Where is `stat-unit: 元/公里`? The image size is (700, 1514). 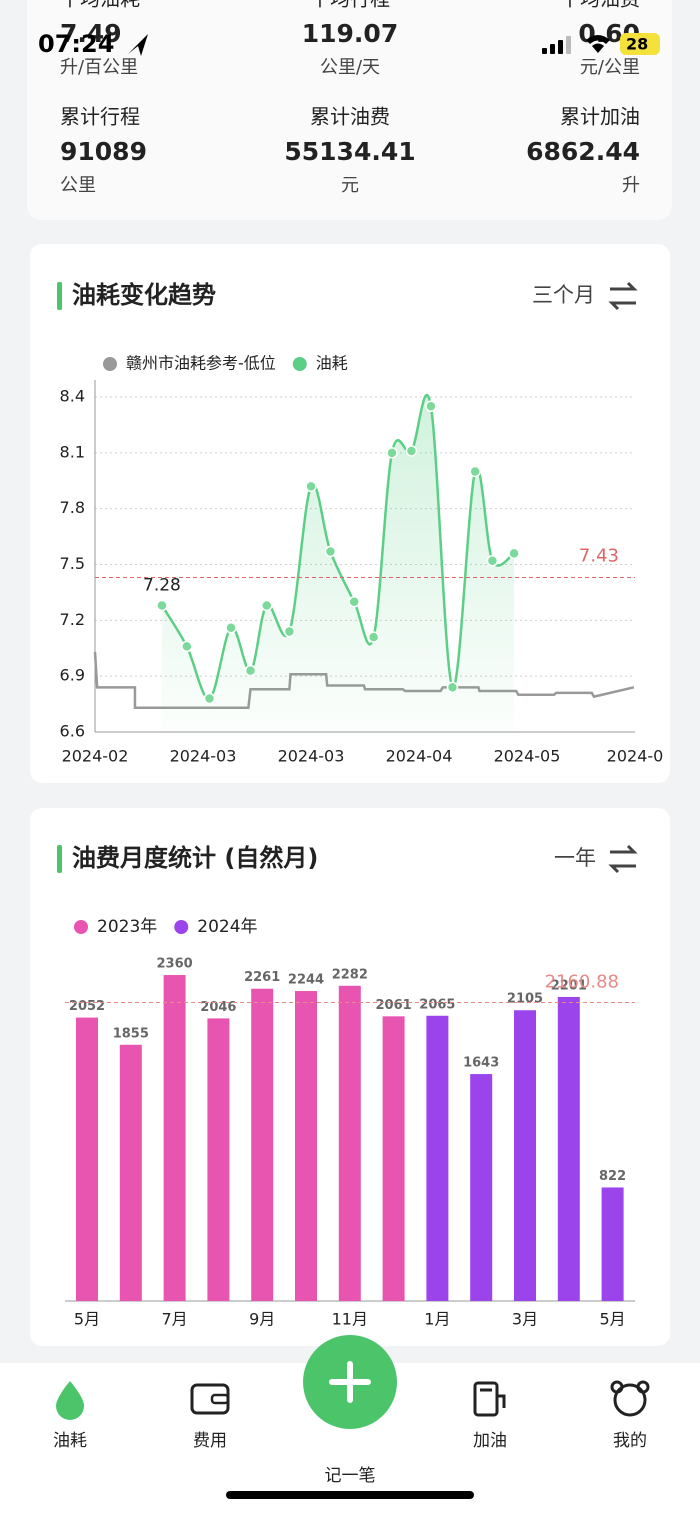 stat-unit: 元/公里 is located at coordinates (610, 67).